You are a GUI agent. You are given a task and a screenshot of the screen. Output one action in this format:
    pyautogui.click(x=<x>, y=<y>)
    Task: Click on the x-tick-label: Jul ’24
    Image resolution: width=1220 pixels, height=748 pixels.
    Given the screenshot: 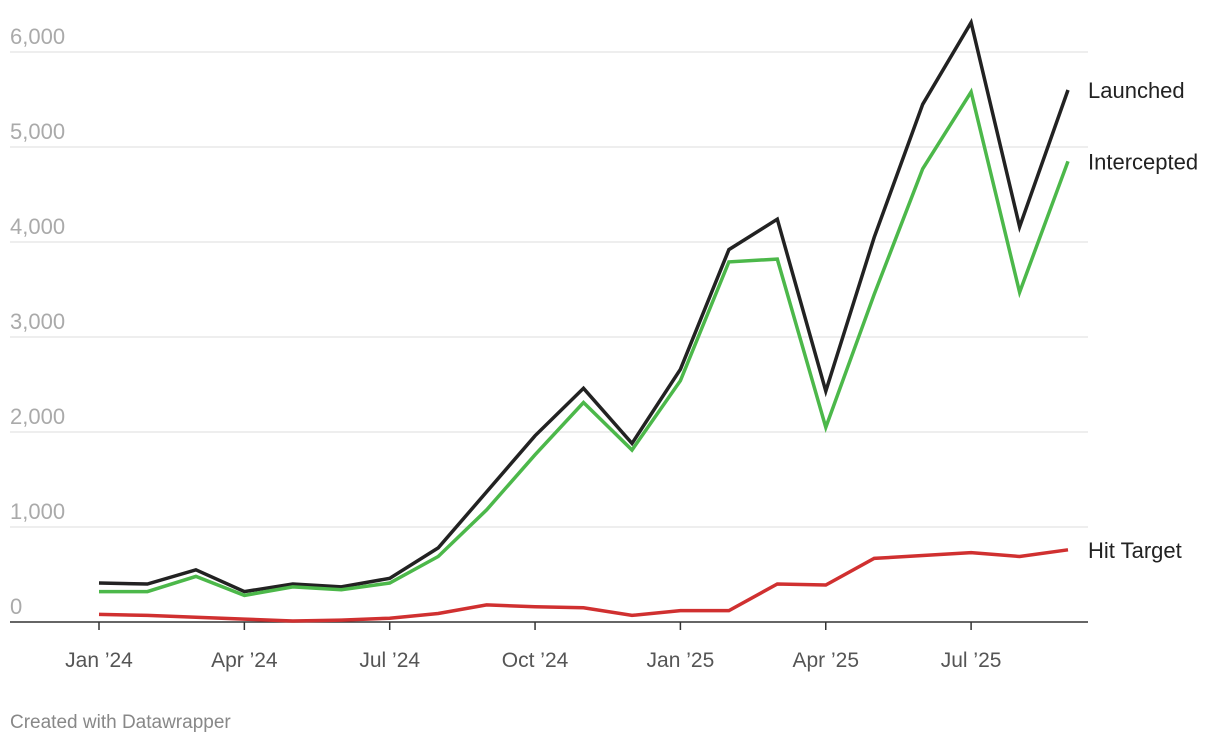 What is the action you would take?
    pyautogui.click(x=389, y=660)
    